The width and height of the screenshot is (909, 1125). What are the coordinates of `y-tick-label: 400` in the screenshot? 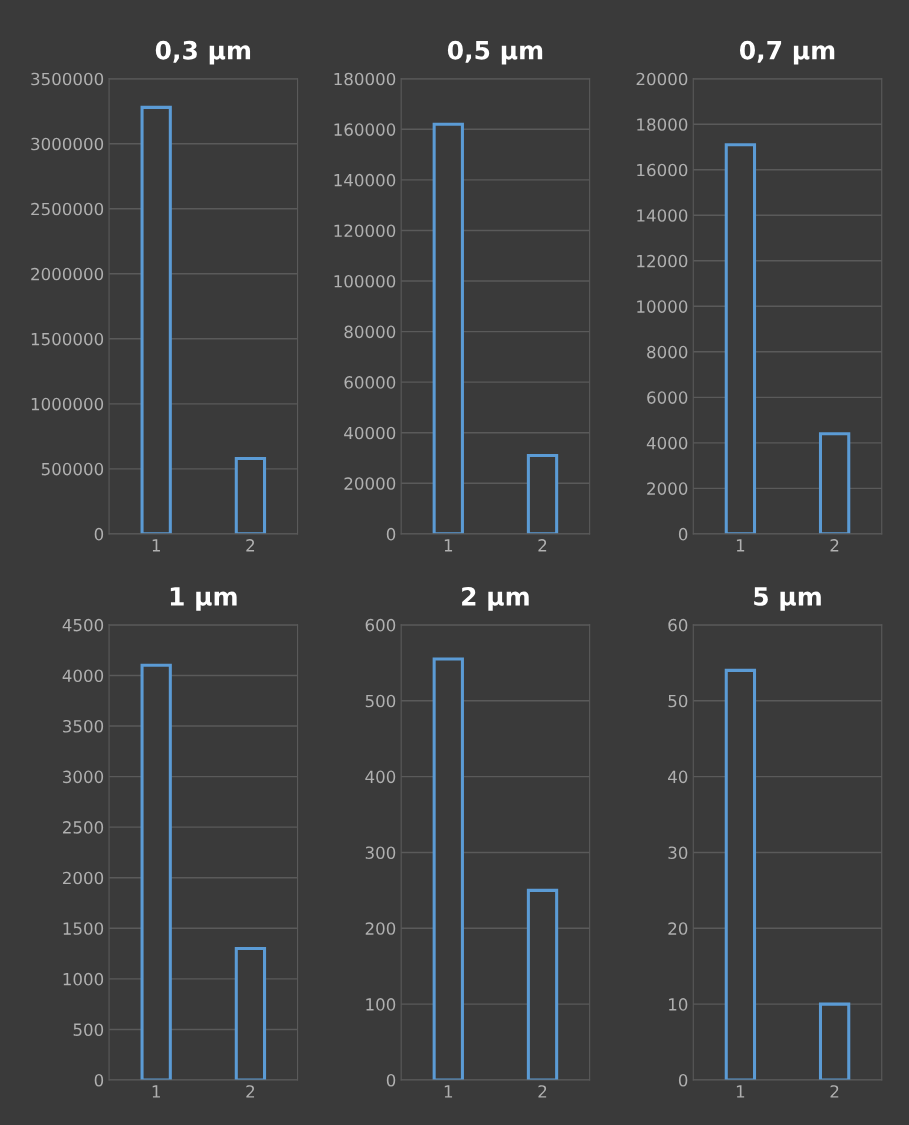 It's located at (380, 777).